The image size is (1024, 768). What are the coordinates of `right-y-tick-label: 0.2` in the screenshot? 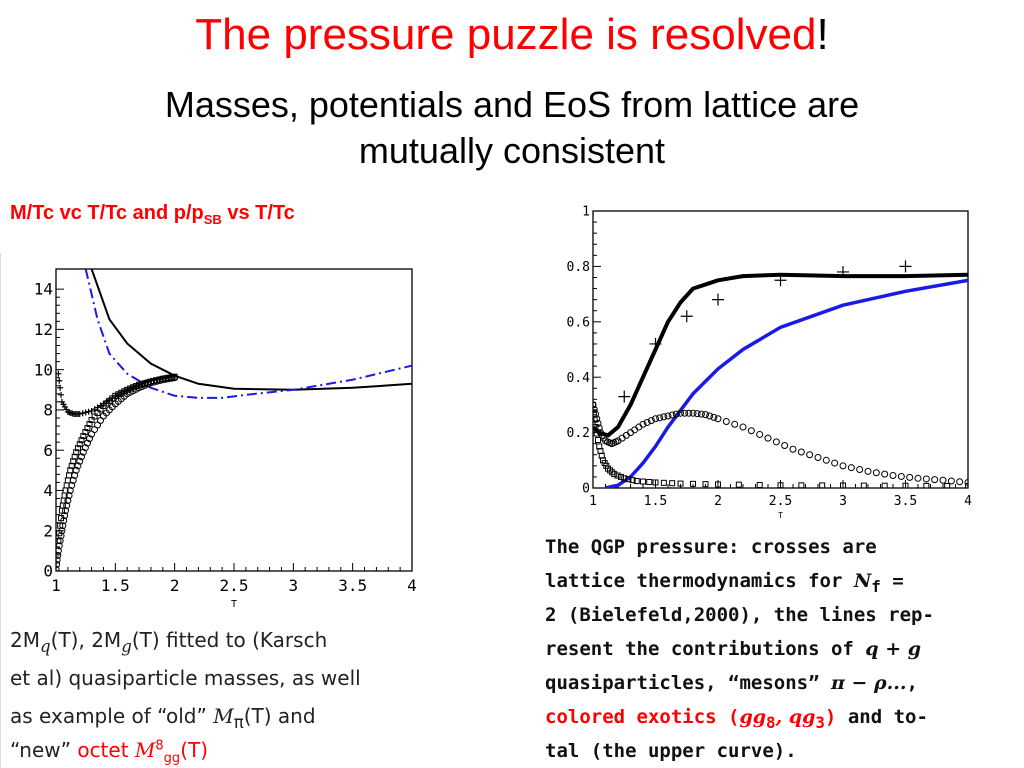 It's located at (578, 433).